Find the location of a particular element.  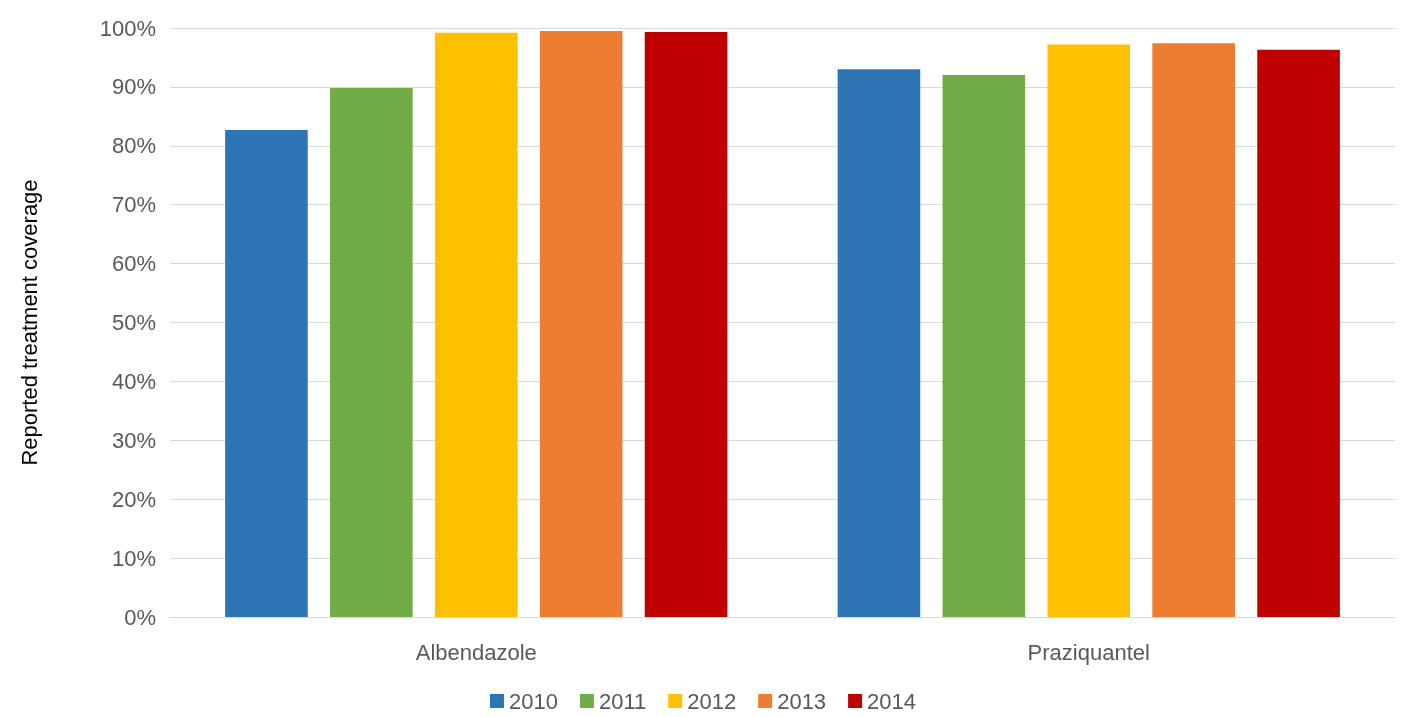

legend-label: 2011 is located at coordinates (622, 701).